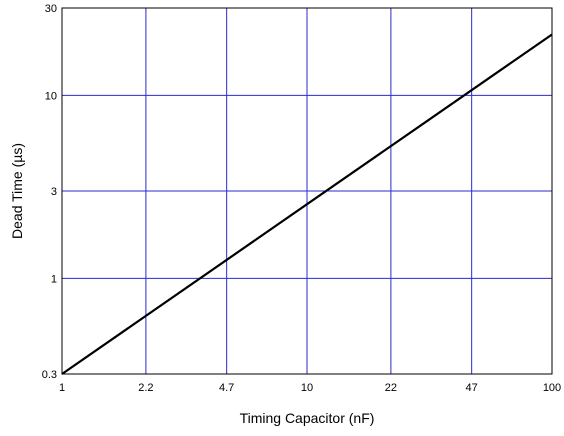 Image resolution: width=564 pixels, height=436 pixels. I want to click on x-tick-label: 47, so click(472, 388).